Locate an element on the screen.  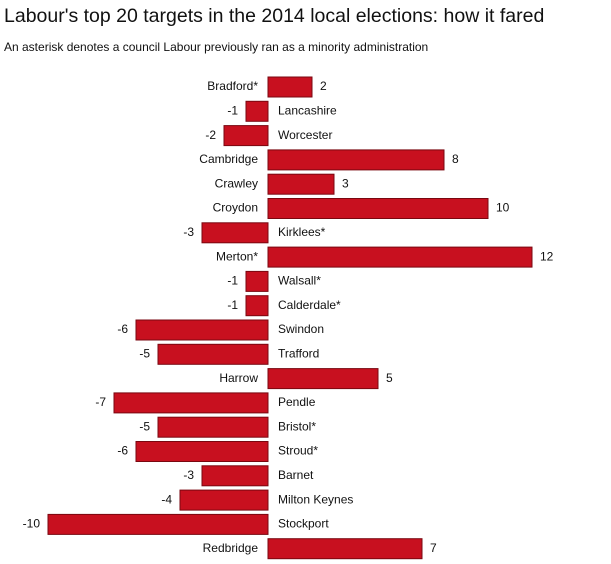
category-label: Walsall* is located at coordinates (299, 281).